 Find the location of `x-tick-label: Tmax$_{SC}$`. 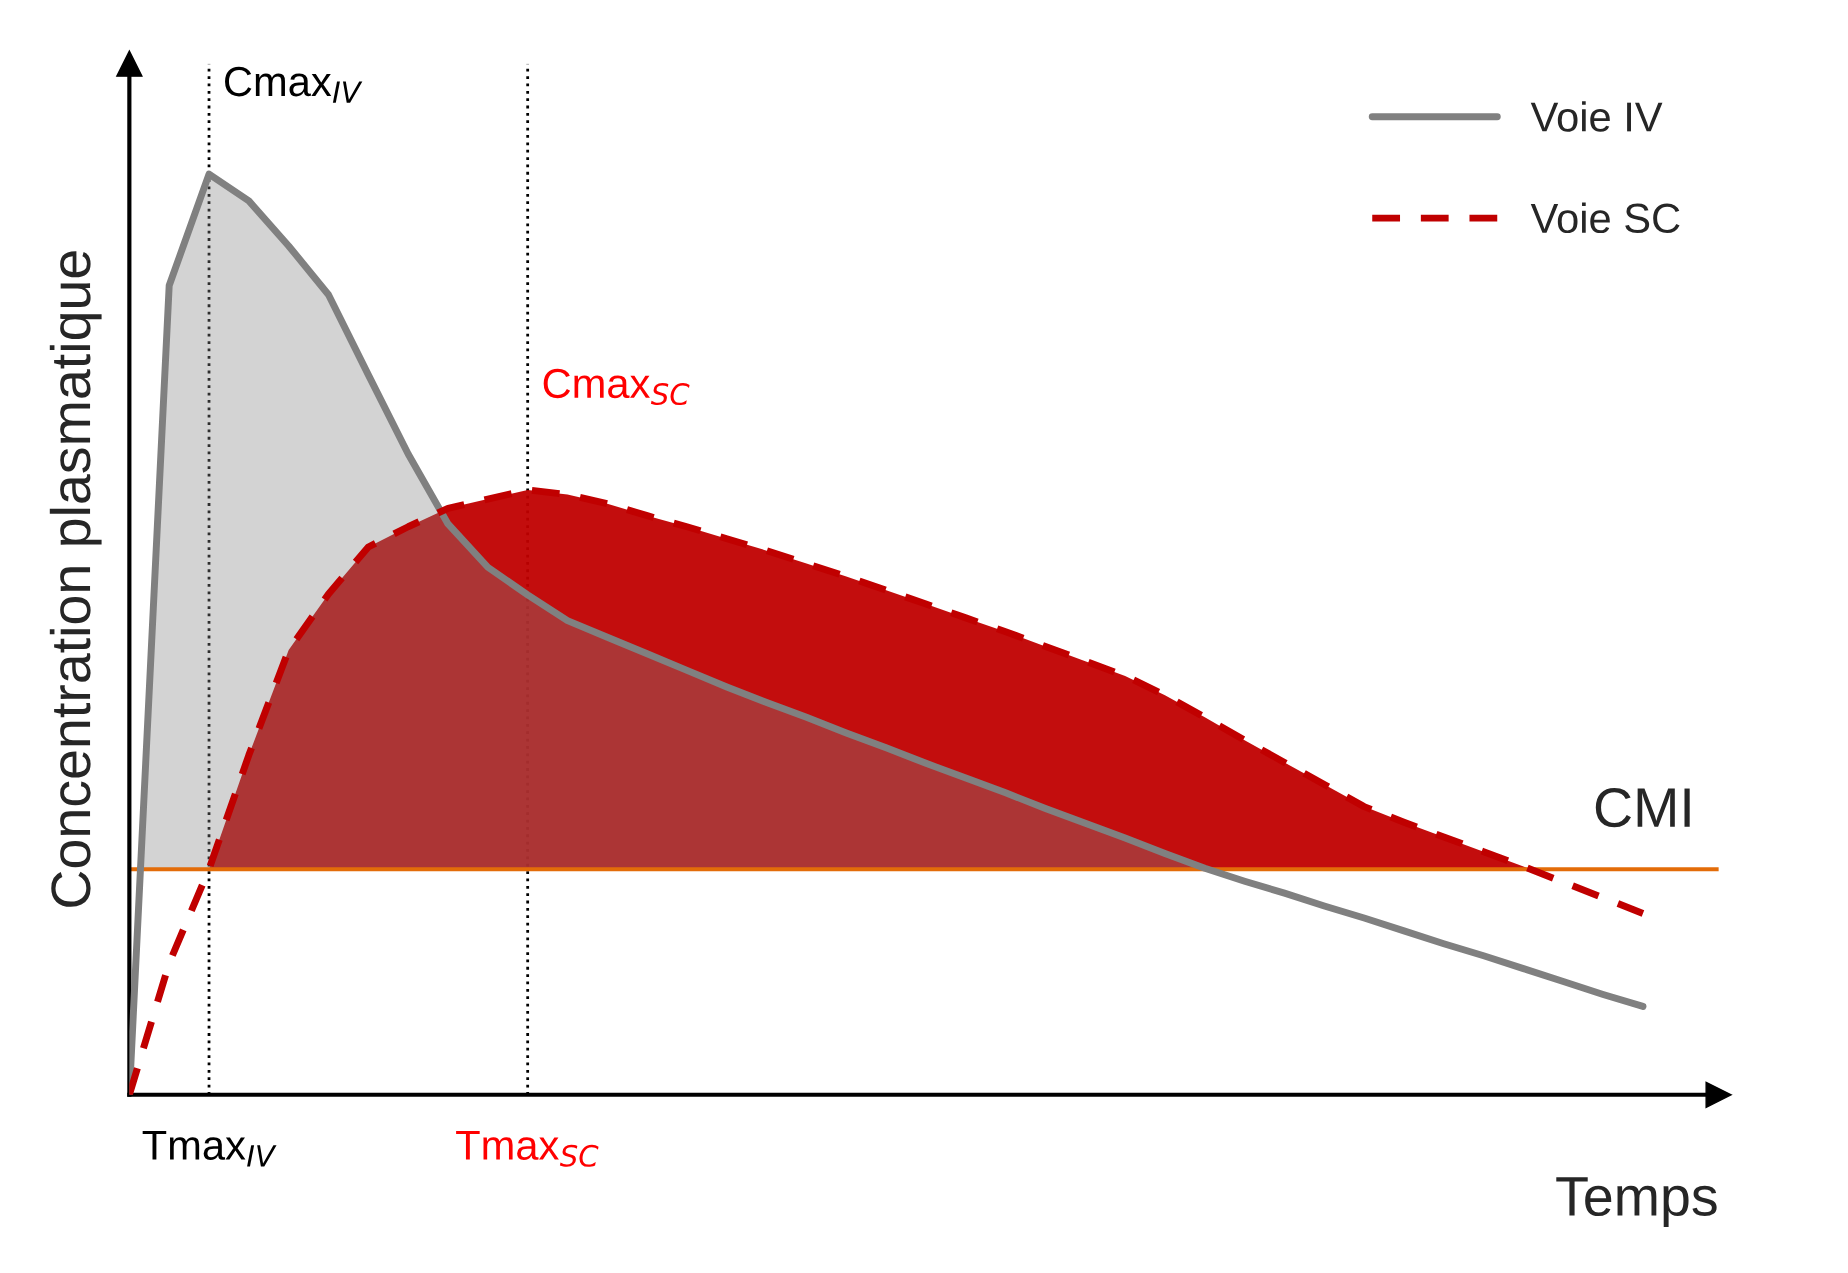

x-tick-label: Tmax$_{SC}$ is located at coordinates (527, 1148).